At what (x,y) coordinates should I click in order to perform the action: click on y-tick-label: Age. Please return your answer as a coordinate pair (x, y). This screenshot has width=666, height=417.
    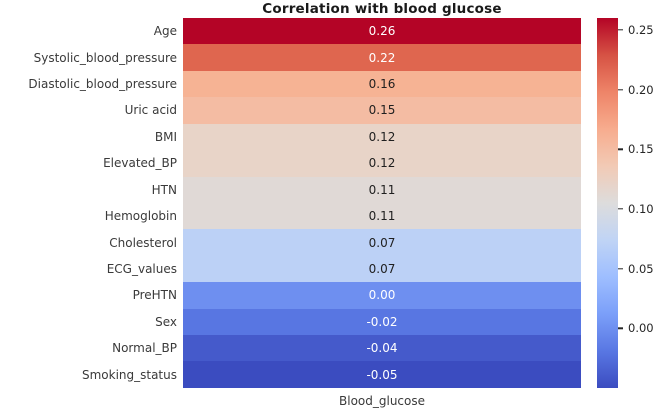
    Looking at the image, I should click on (165, 31).